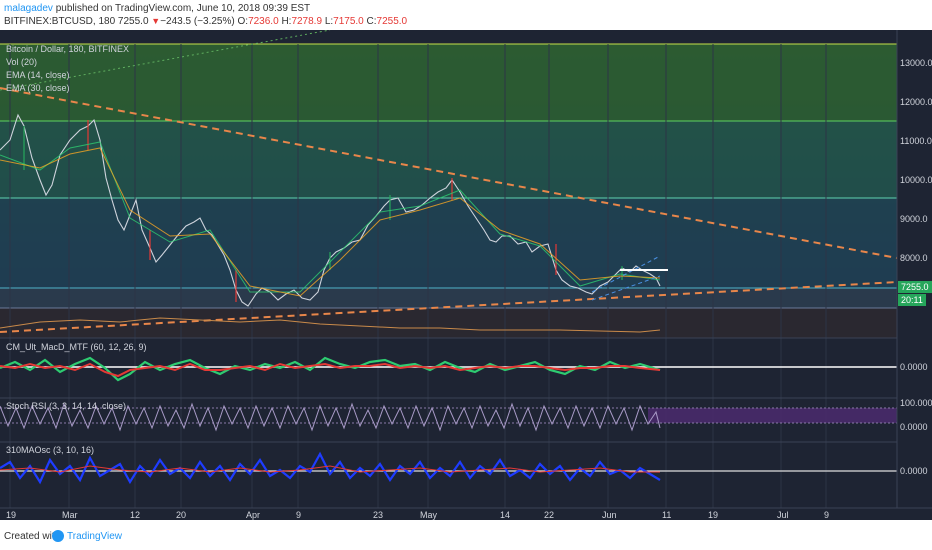 This screenshot has width=932, height=550. What do you see at coordinates (28, 8) in the screenshot?
I see `author-link: malagadev` at bounding box center [28, 8].